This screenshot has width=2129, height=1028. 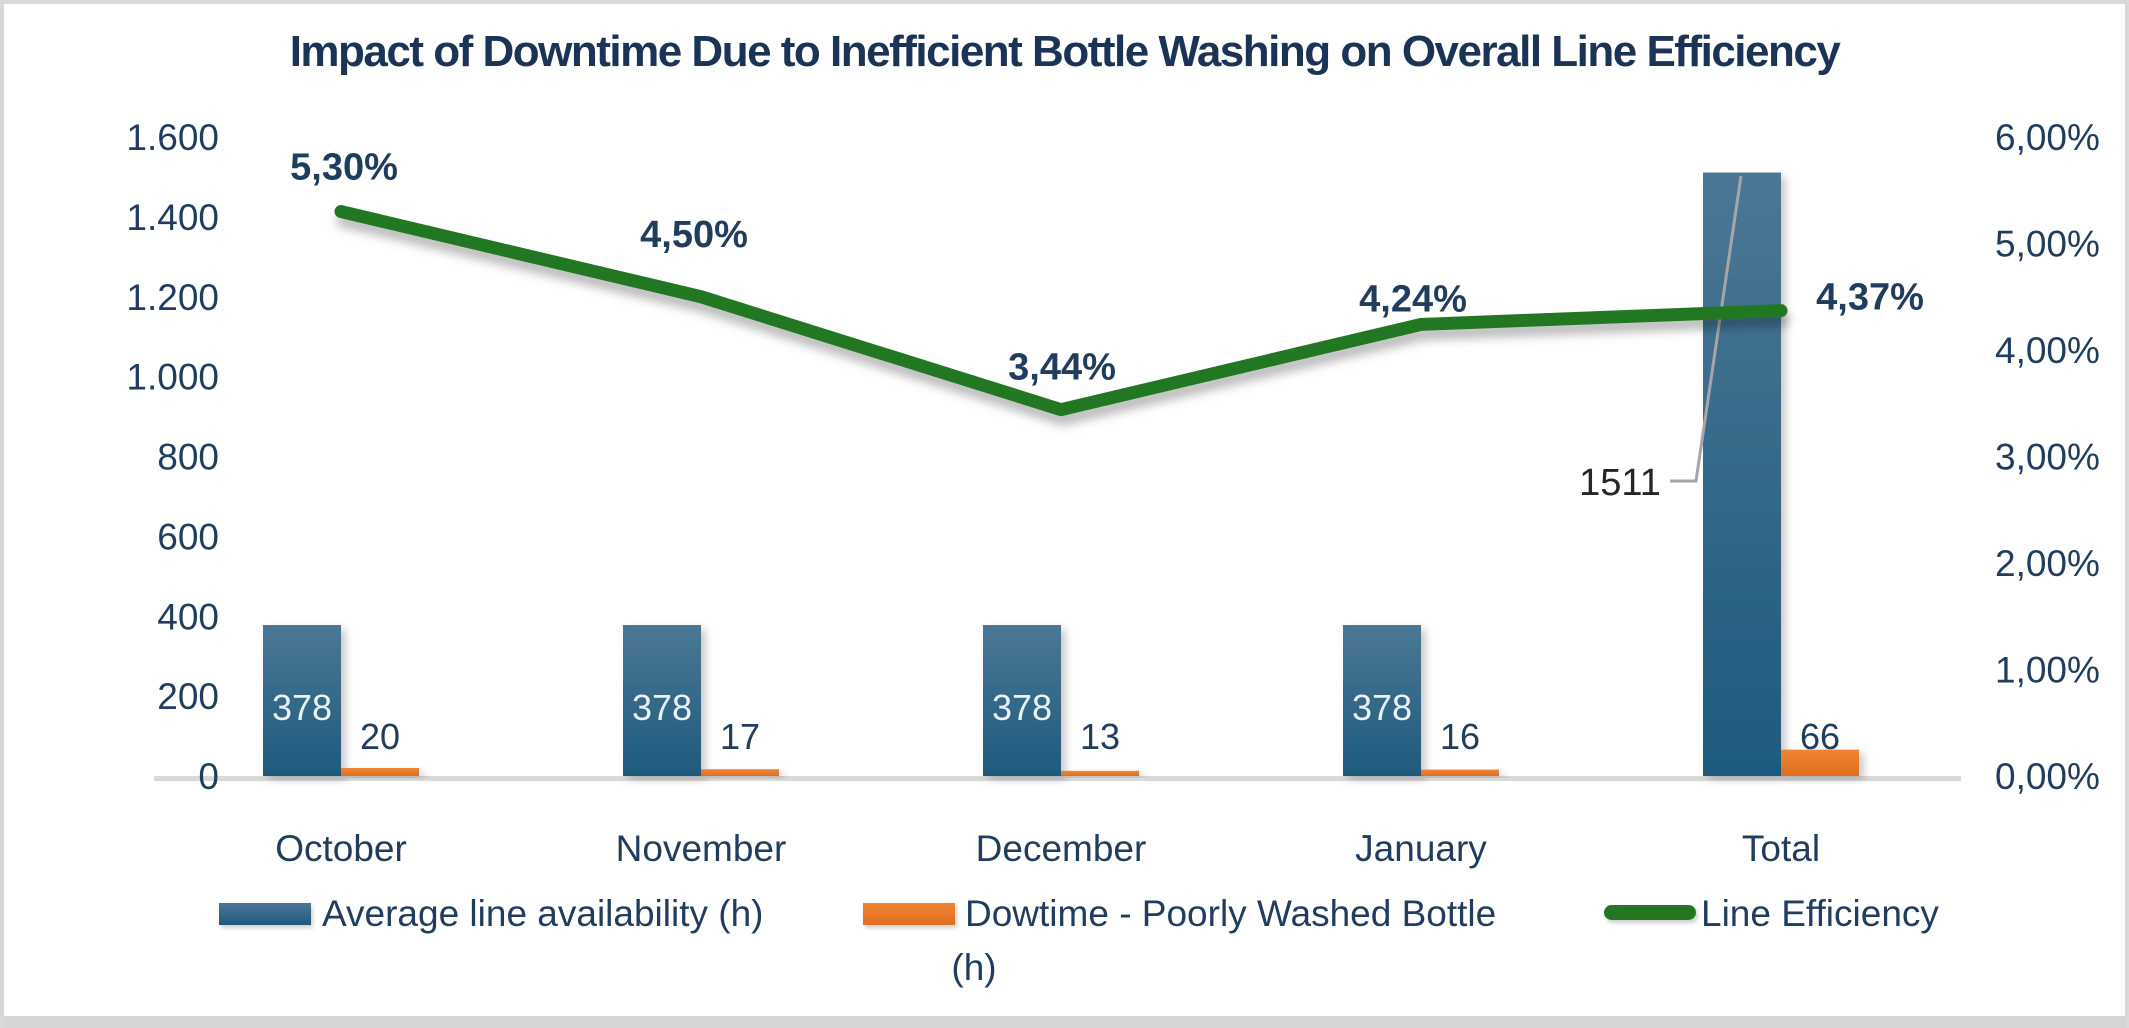 I want to click on bar-availability-total, so click(x=1742, y=474).